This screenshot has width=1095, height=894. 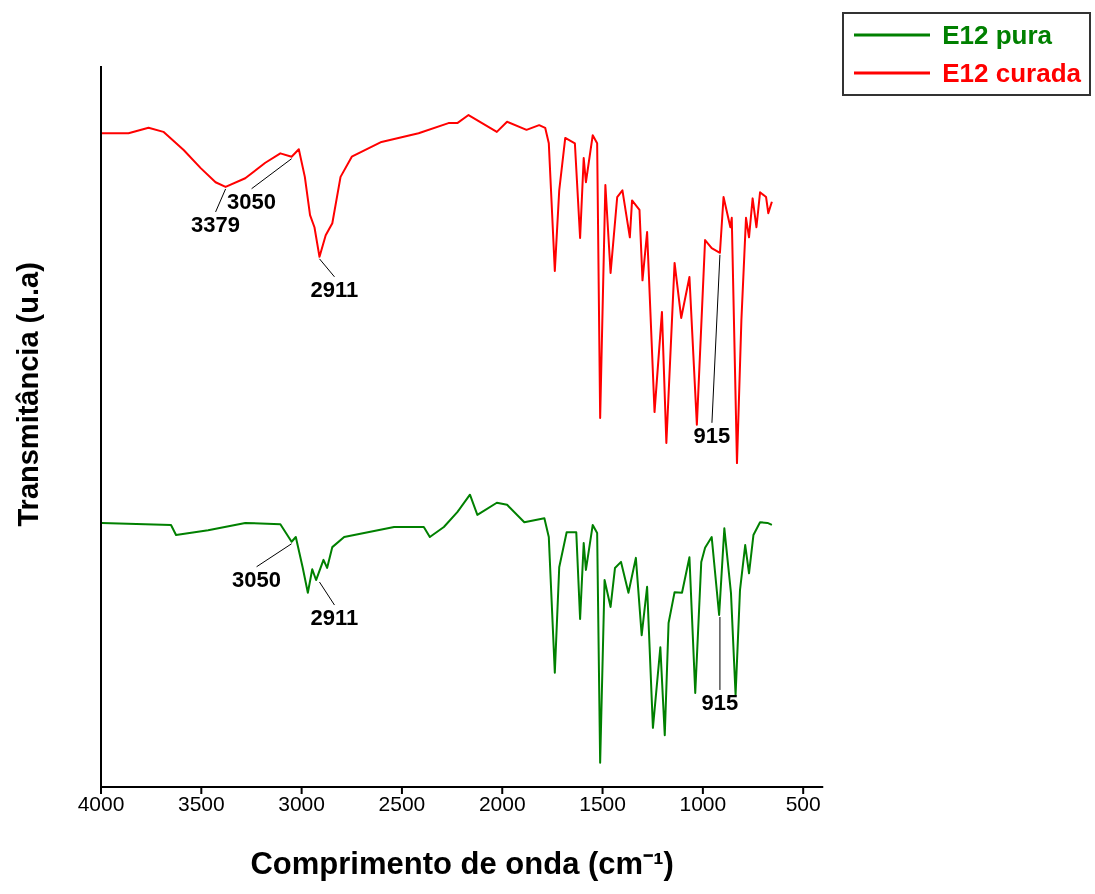 What do you see at coordinates (101, 803) in the screenshot?
I see `x-tick-label: 4000` at bounding box center [101, 803].